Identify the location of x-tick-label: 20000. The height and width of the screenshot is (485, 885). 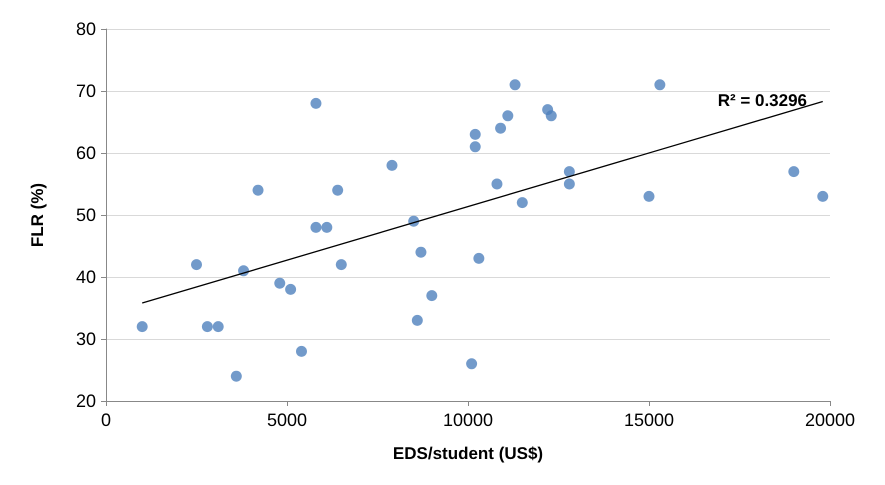
(830, 420).